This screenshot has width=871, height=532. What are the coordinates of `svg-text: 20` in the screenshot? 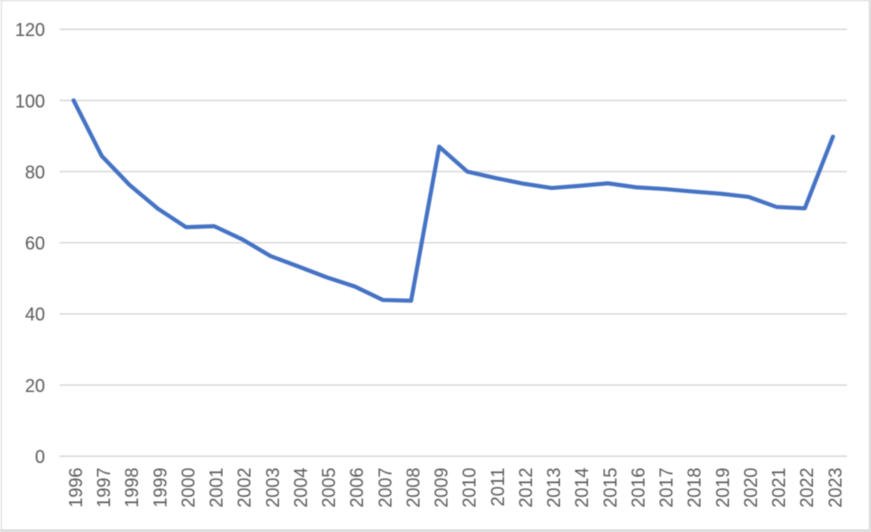 It's located at (35, 386).